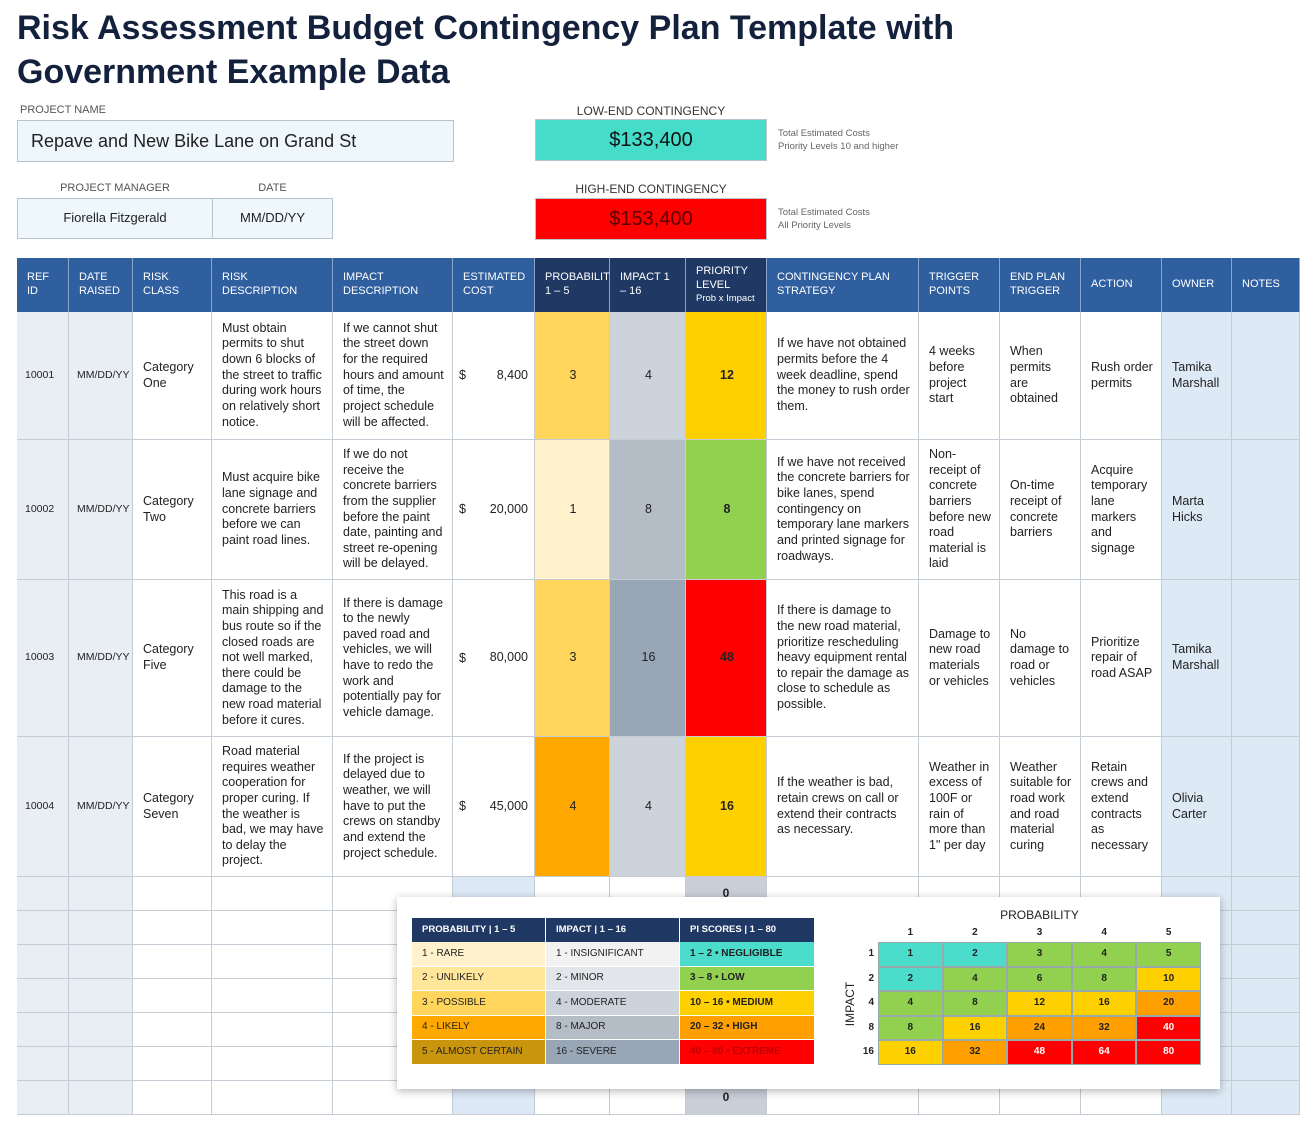 The height and width of the screenshot is (1128, 1300). Describe the element at coordinates (572, 807) in the screenshot. I see `table-cell: 4` at that location.